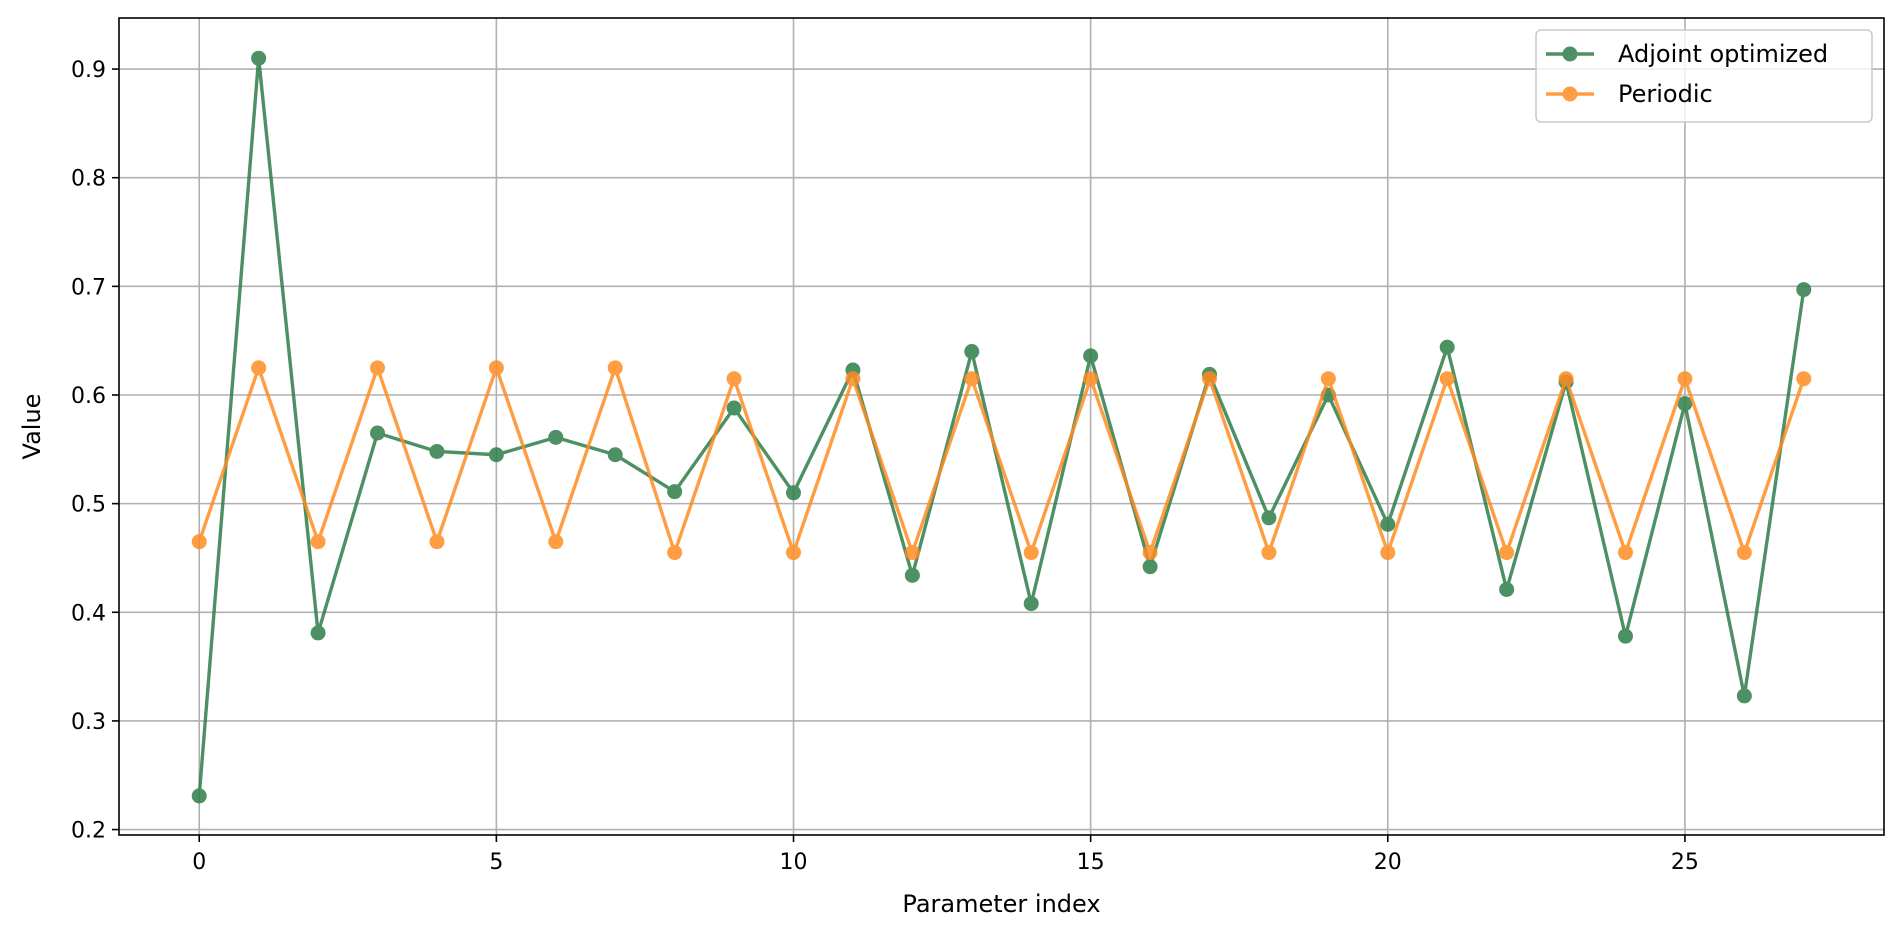  I want to click on x-axis-label: Parameter index, so click(1001, 904).